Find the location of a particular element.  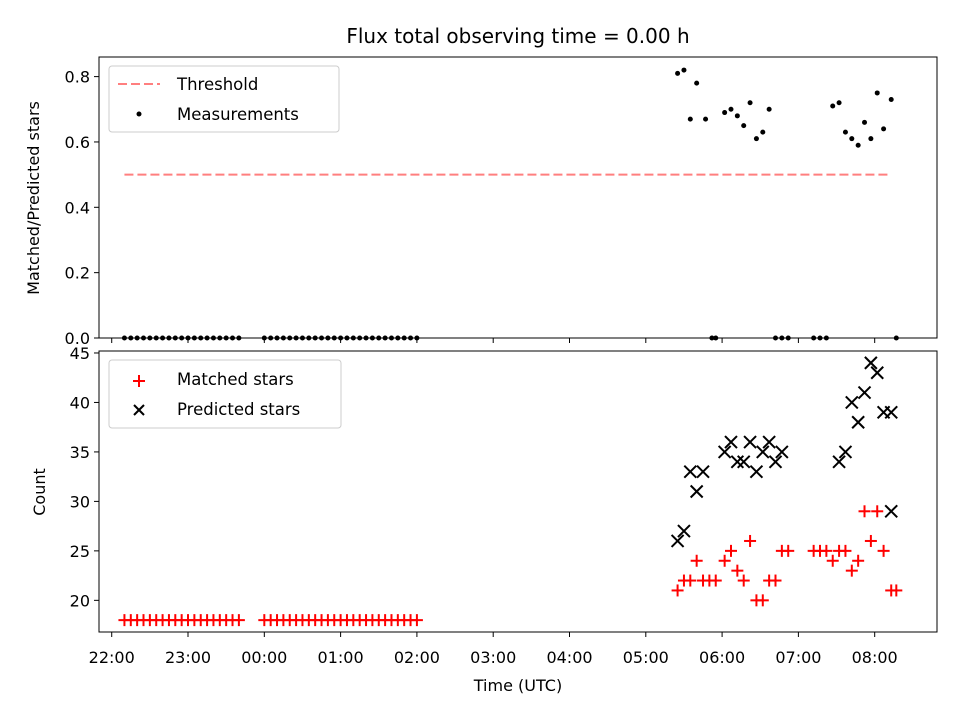

legend-predicted-swatch is located at coordinates (139, 410).